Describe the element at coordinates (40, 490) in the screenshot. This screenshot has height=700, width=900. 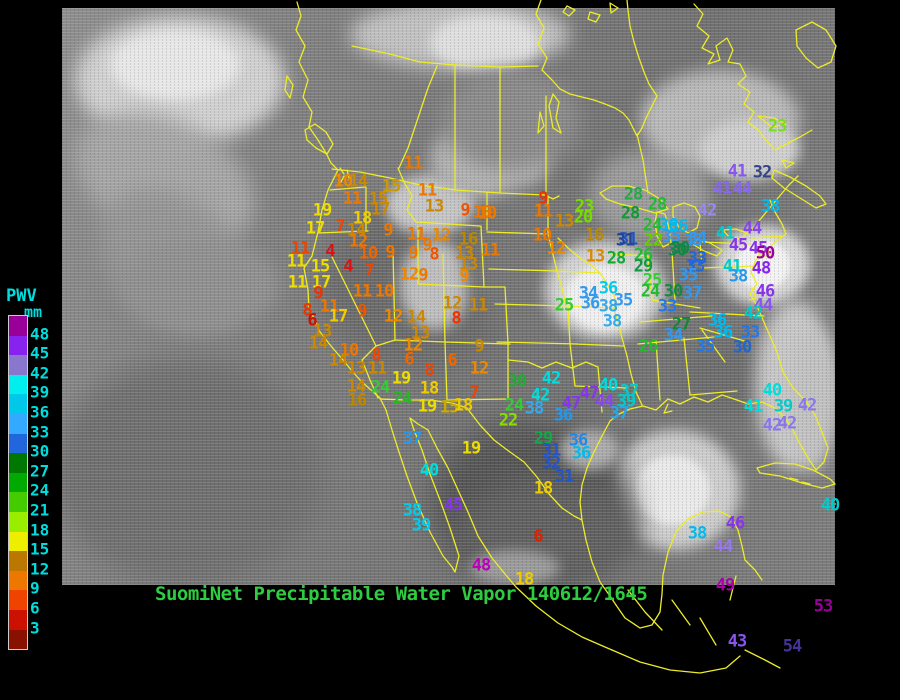
I see `legend-label: 24` at that location.